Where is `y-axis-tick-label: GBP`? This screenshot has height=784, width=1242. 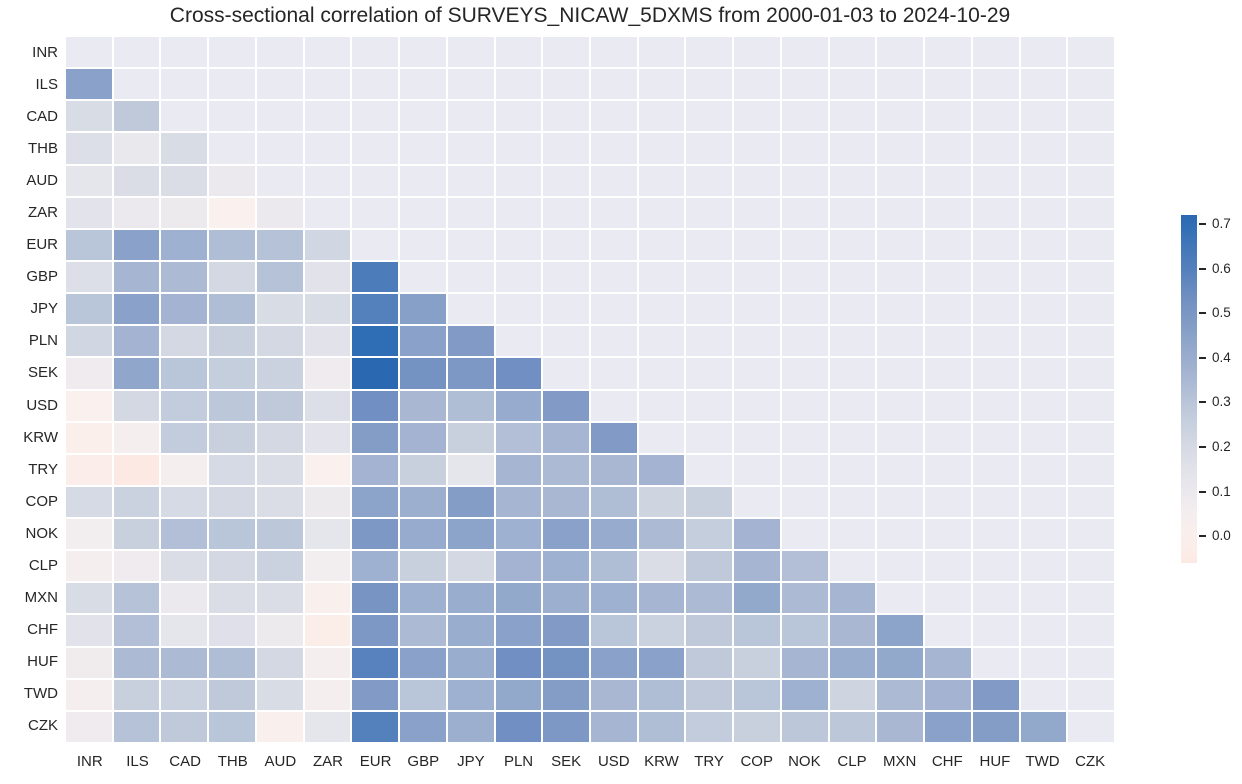 y-axis-tick-label: GBP is located at coordinates (42, 277).